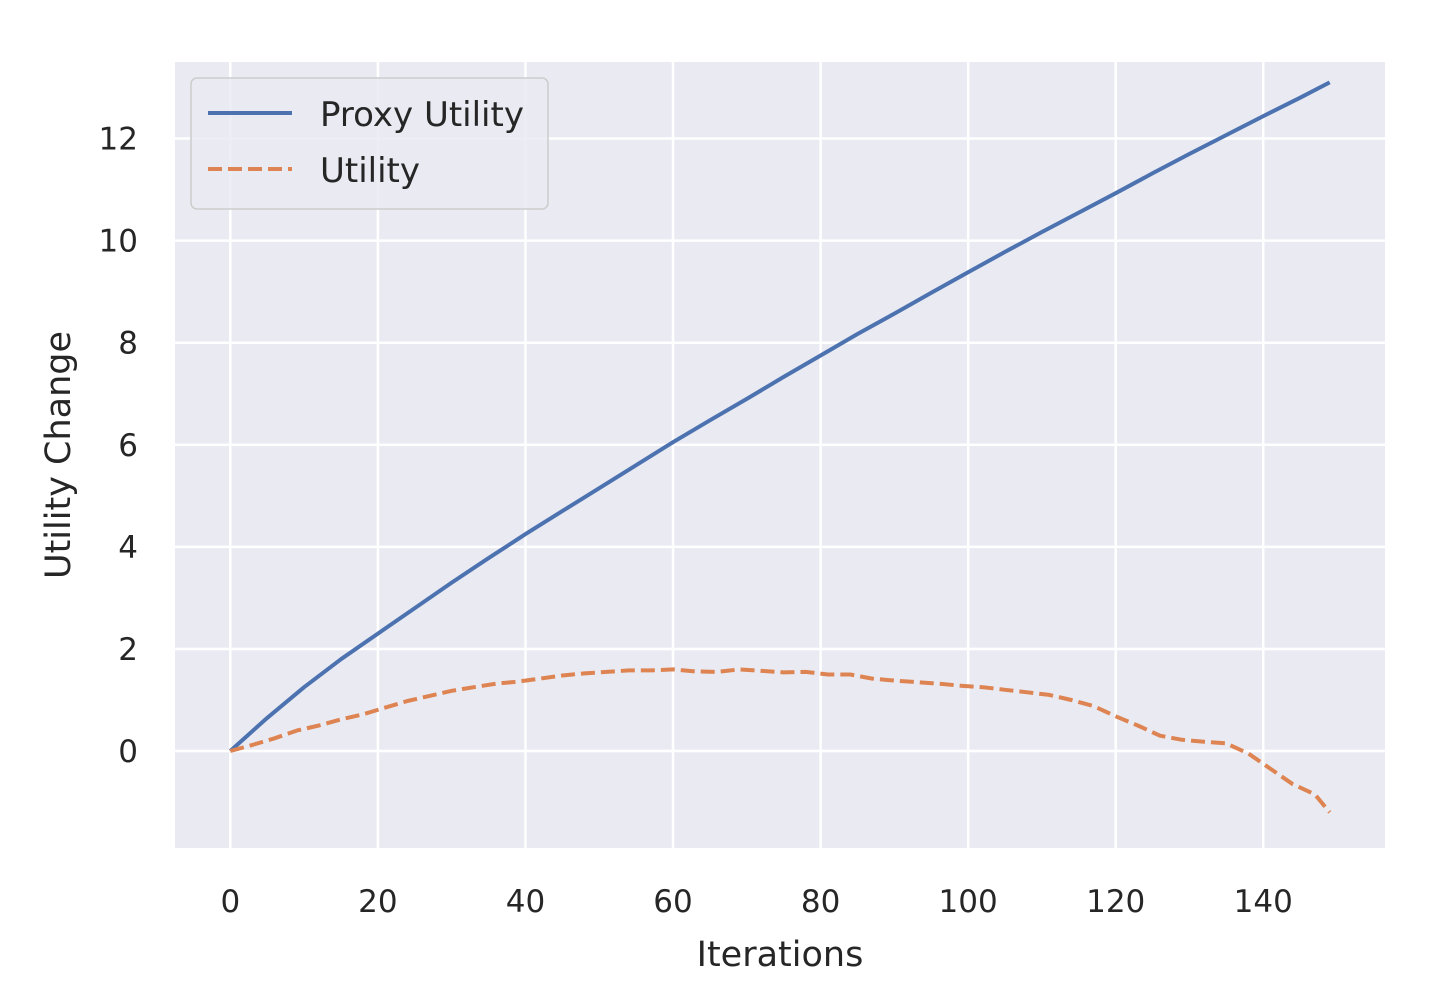  What do you see at coordinates (780, 955) in the screenshot?
I see `x-axis-label: Iterations` at bounding box center [780, 955].